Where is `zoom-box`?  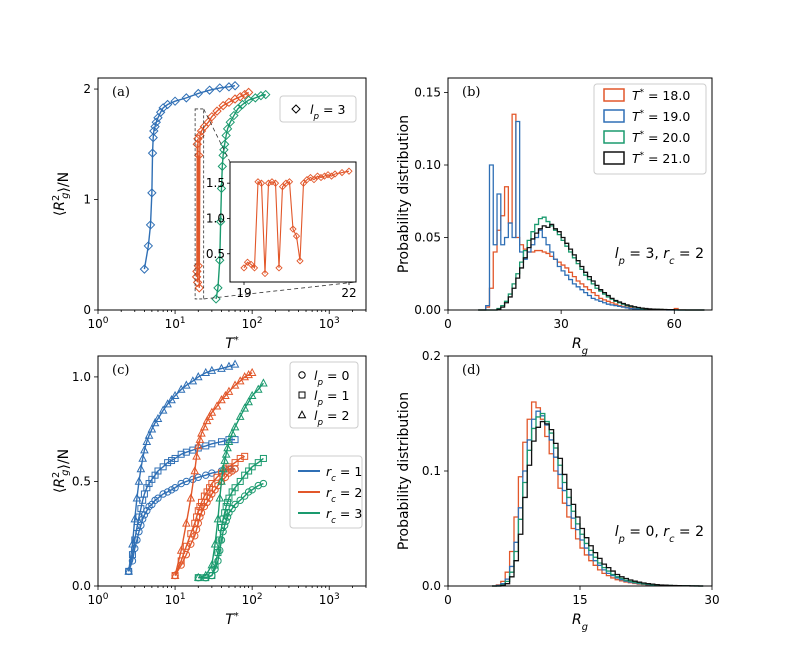 zoom-box is located at coordinates (199, 204).